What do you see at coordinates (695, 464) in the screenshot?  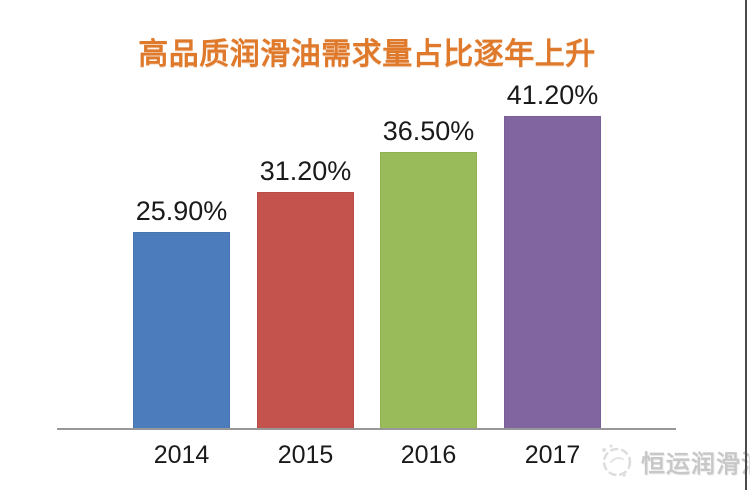 I see `brand-watermark-text: 恒运润滑油` at bounding box center [695, 464].